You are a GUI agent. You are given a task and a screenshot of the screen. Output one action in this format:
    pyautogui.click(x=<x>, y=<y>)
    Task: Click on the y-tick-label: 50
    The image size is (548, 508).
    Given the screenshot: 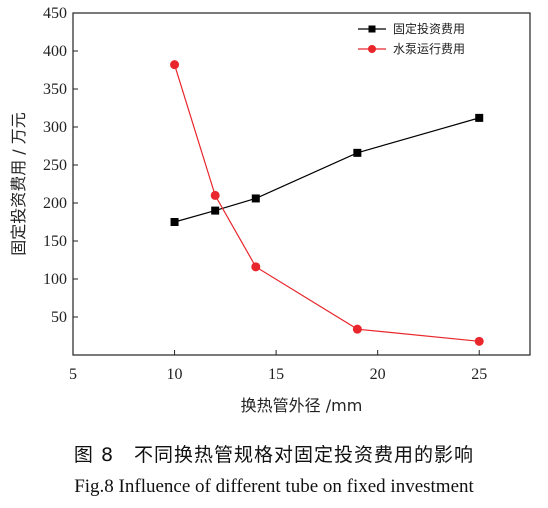 What is the action you would take?
    pyautogui.click(x=59, y=317)
    